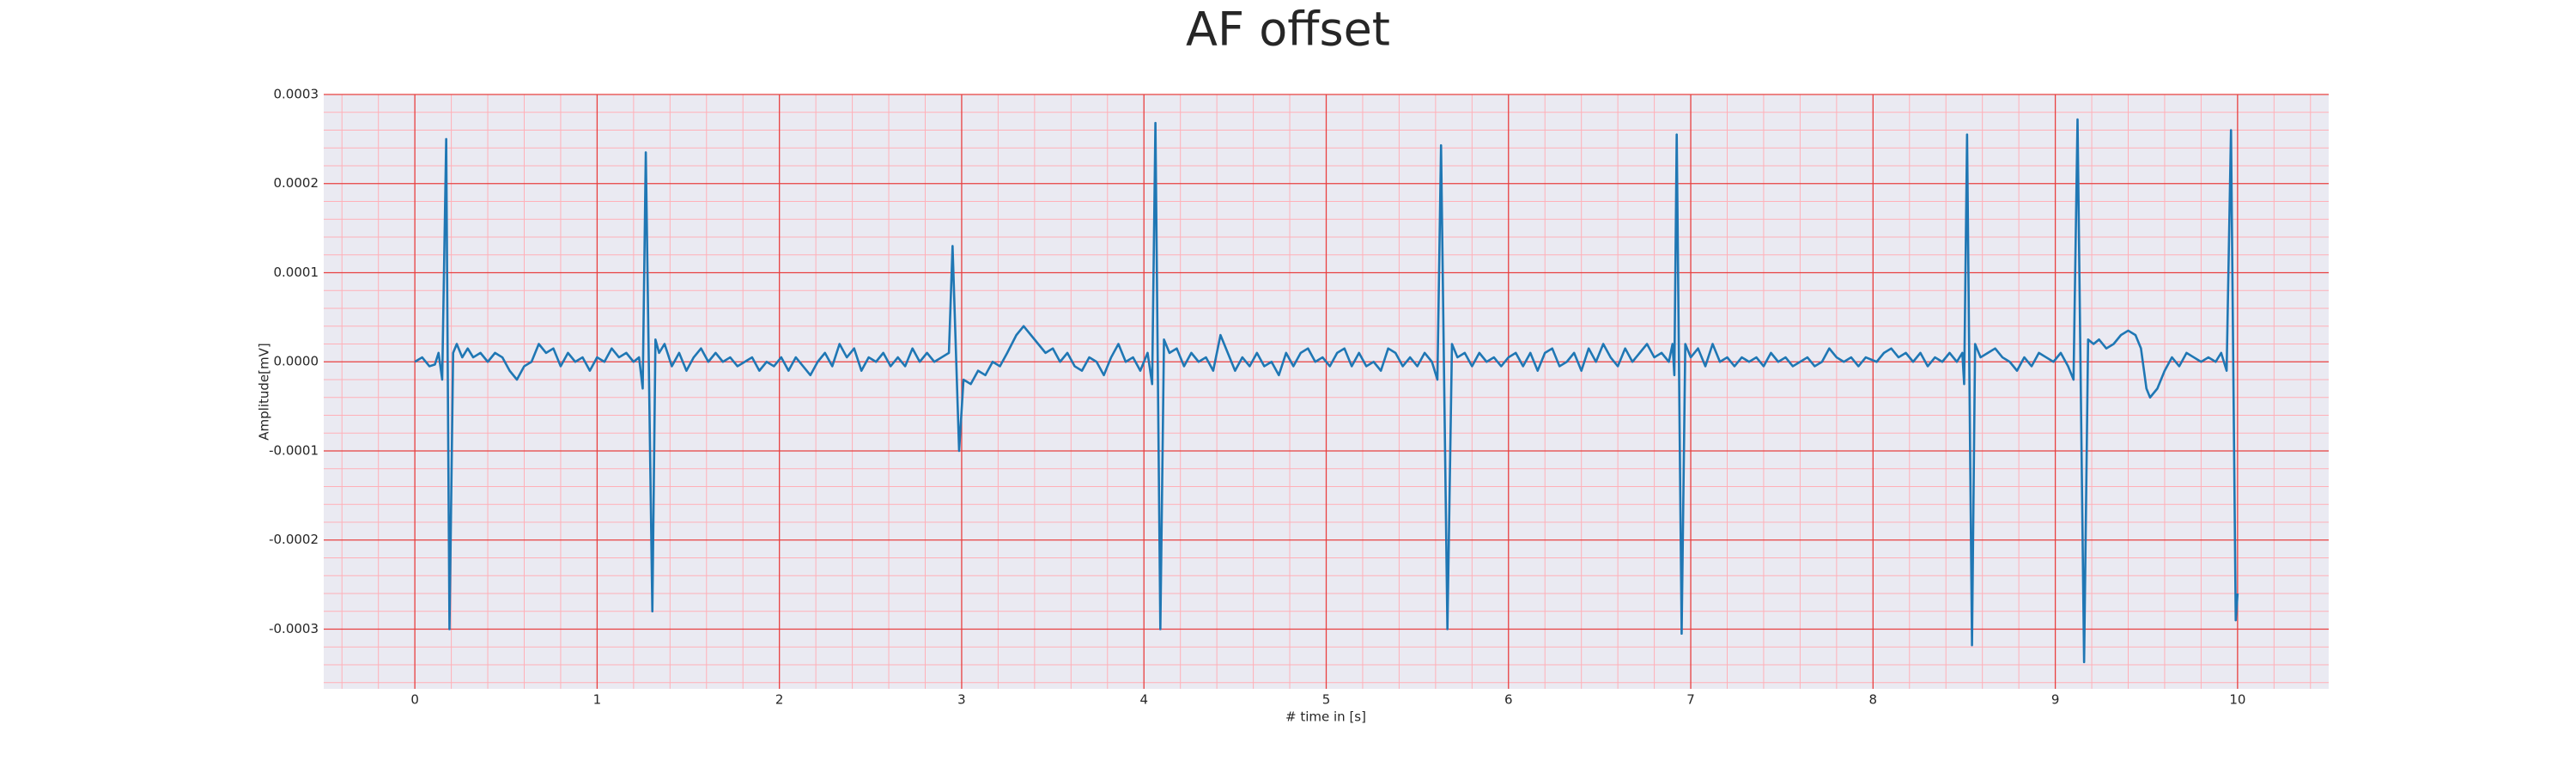 This screenshot has width=2576, height=773. I want to click on y-tick-label: -0.0002, so click(294, 539).